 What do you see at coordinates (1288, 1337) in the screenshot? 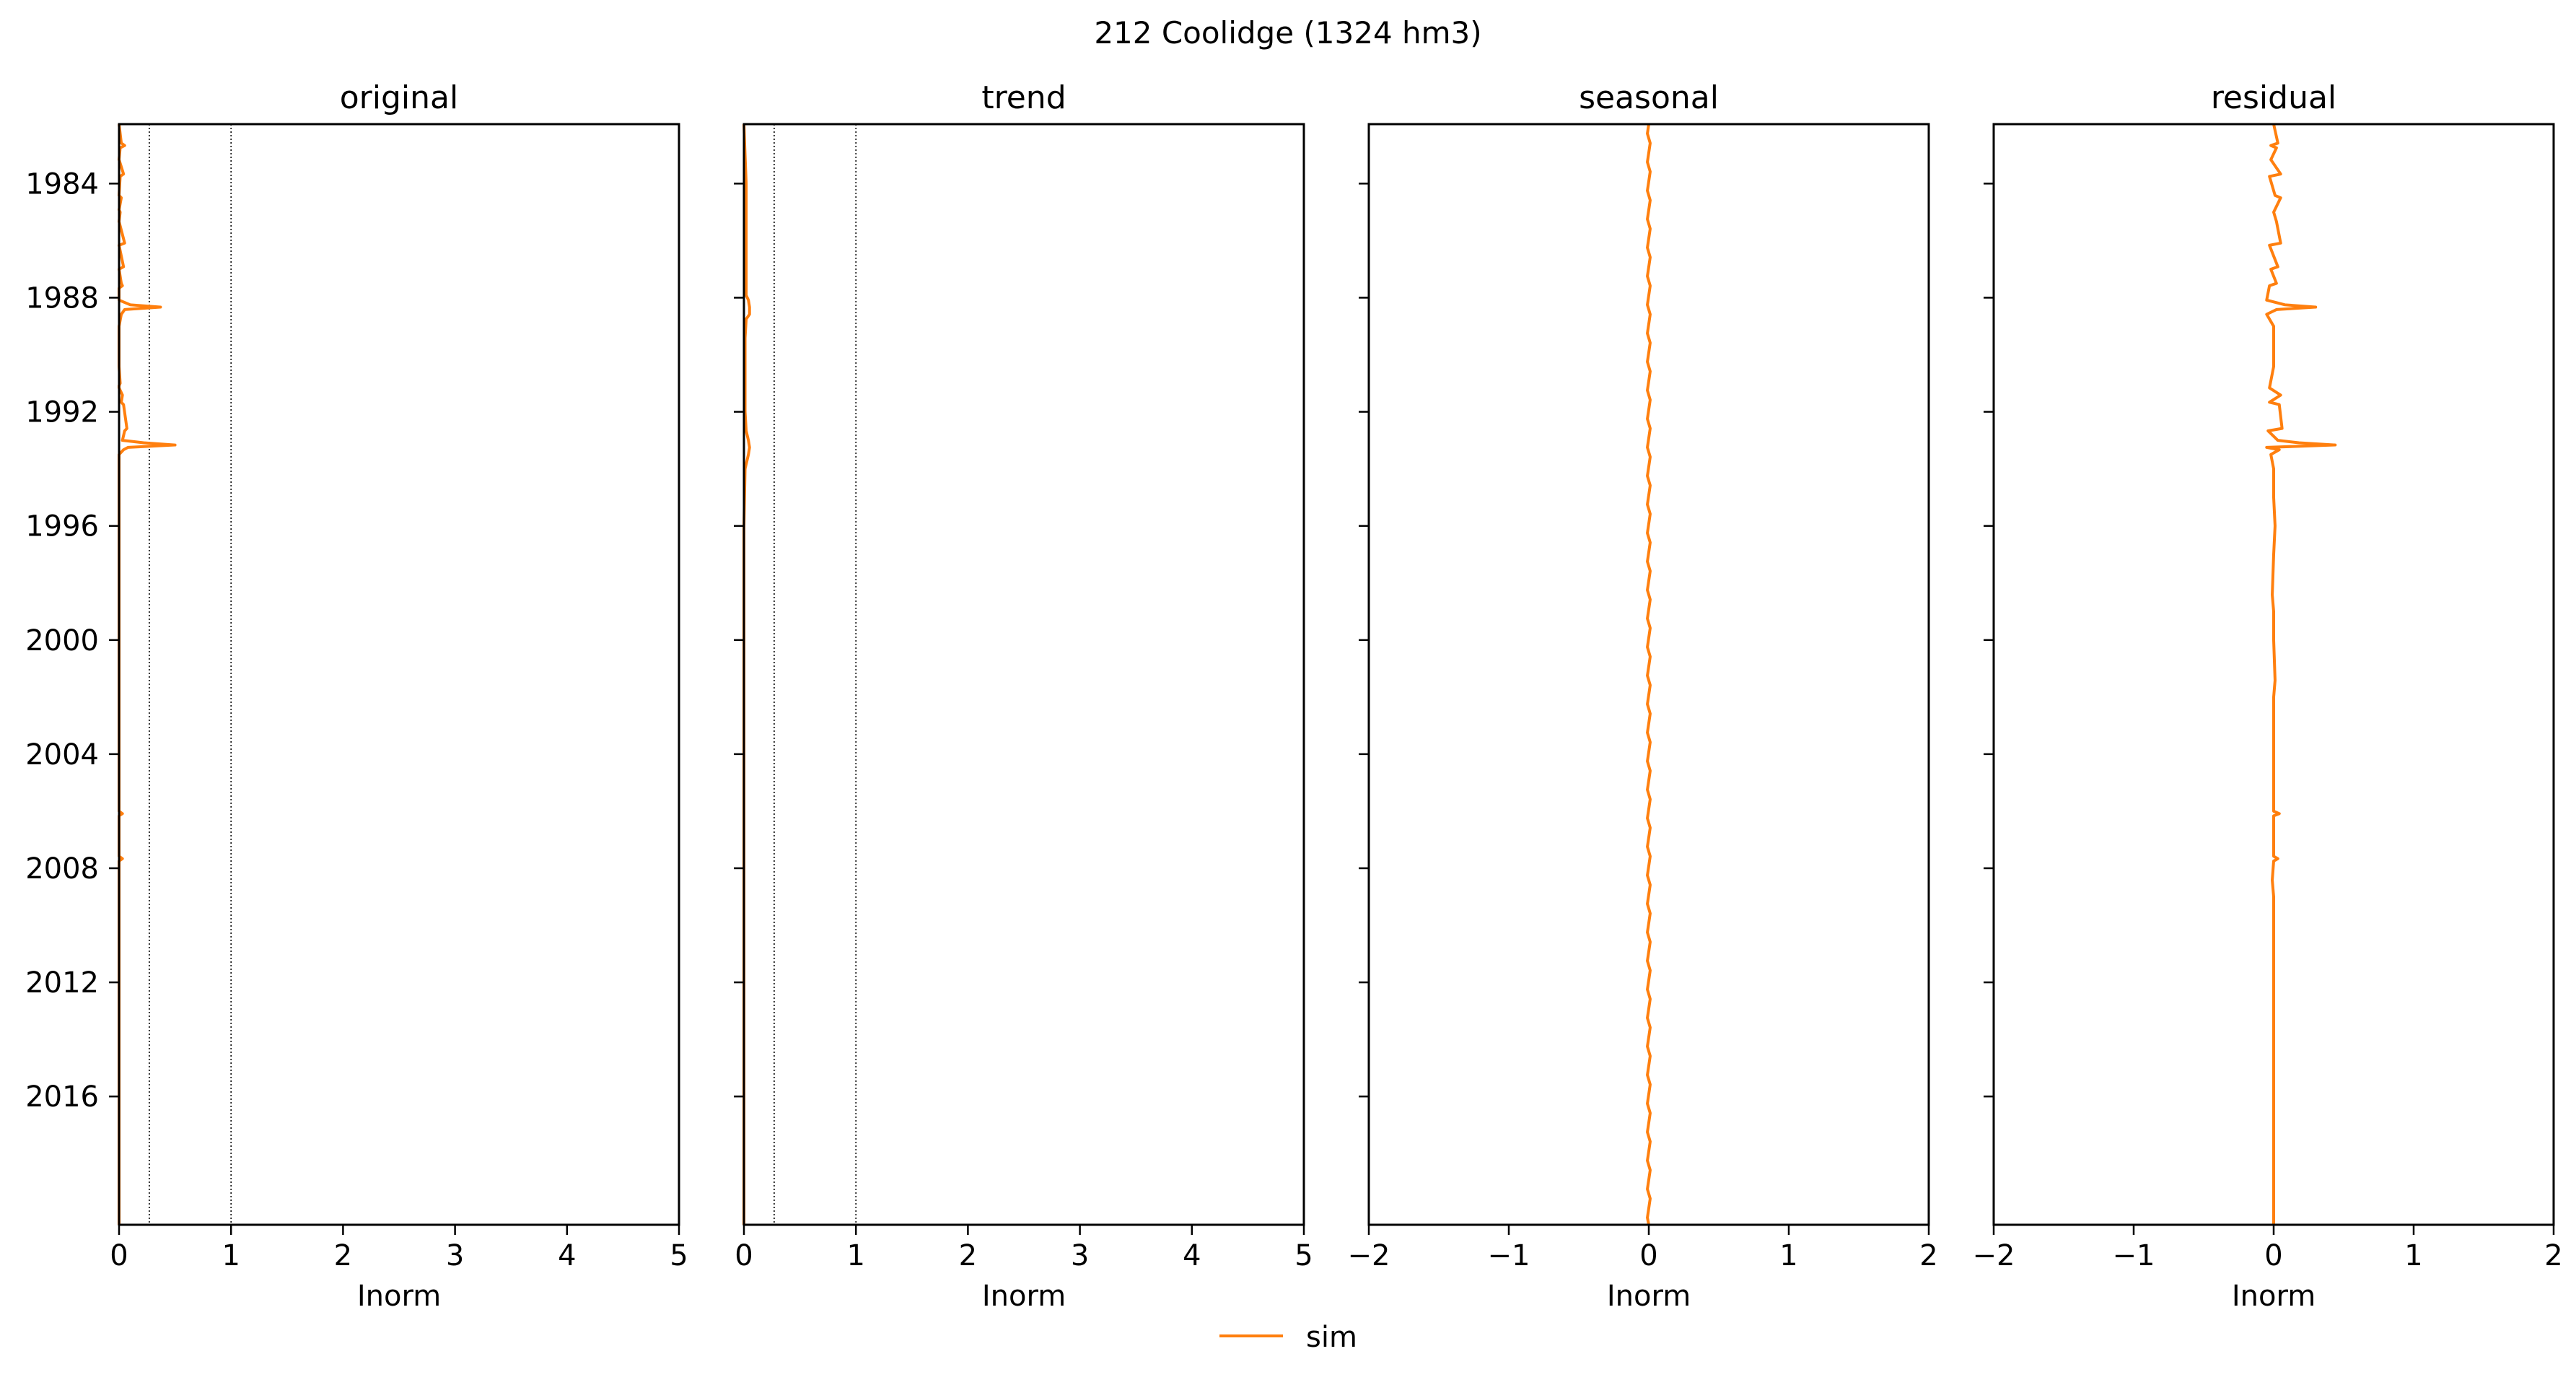
I see `legend: sim` at bounding box center [1288, 1337].